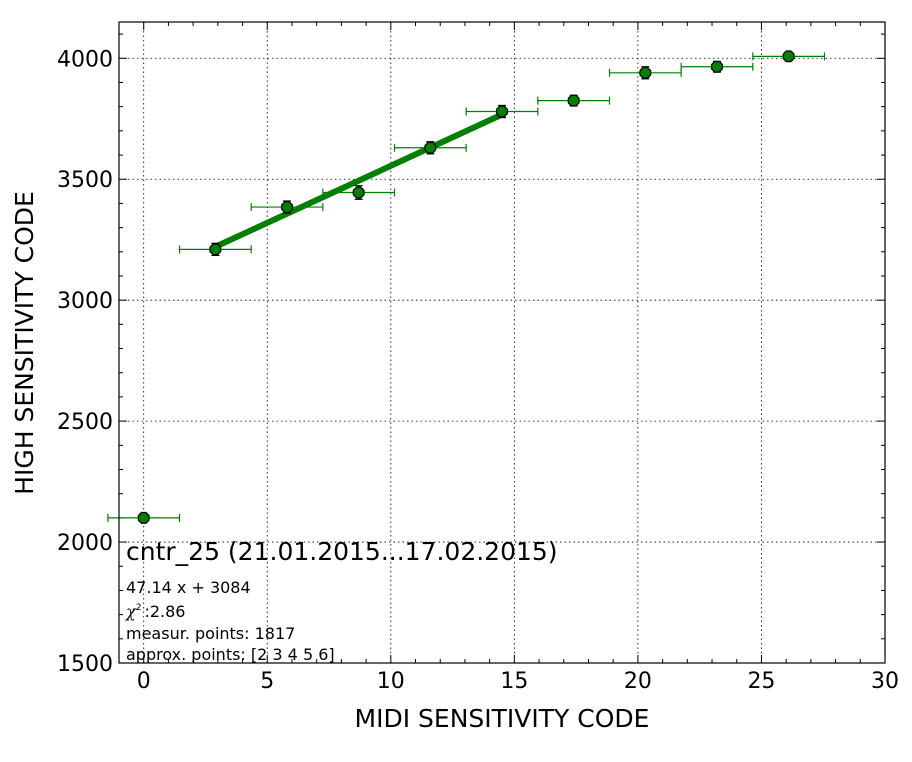 Image resolution: width=912 pixels, height=762 pixels. Describe the element at coordinates (131, 611) in the screenshot. I see `chi2-symbol: χ` at that location.